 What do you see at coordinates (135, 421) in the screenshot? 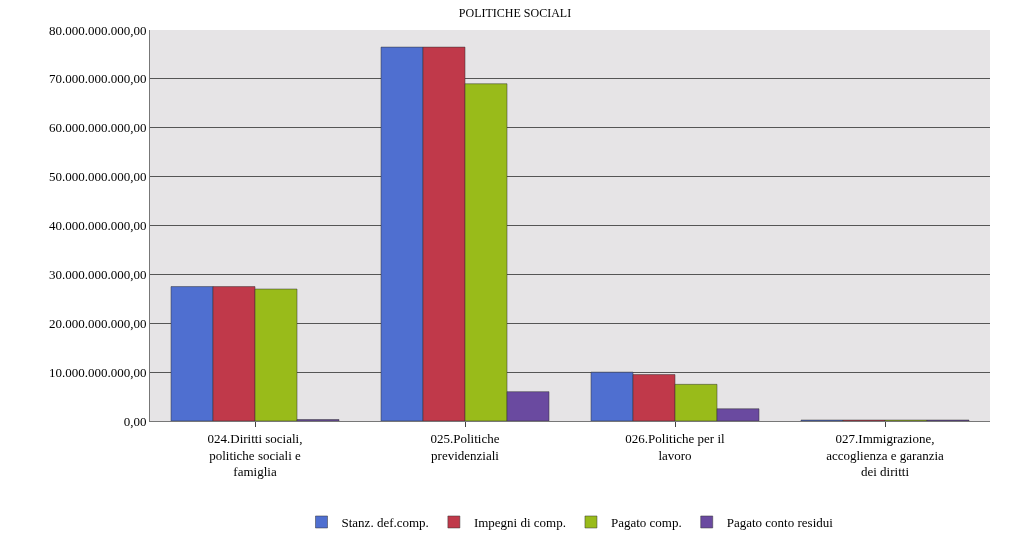
I see `y-tick-label: 0,00` at bounding box center [135, 421].